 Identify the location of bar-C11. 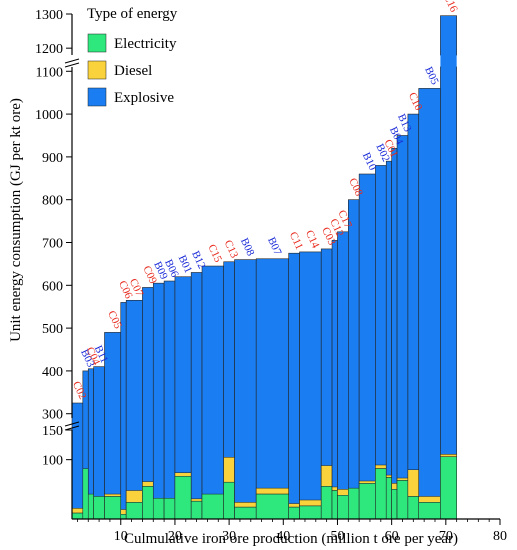
(294, 386).